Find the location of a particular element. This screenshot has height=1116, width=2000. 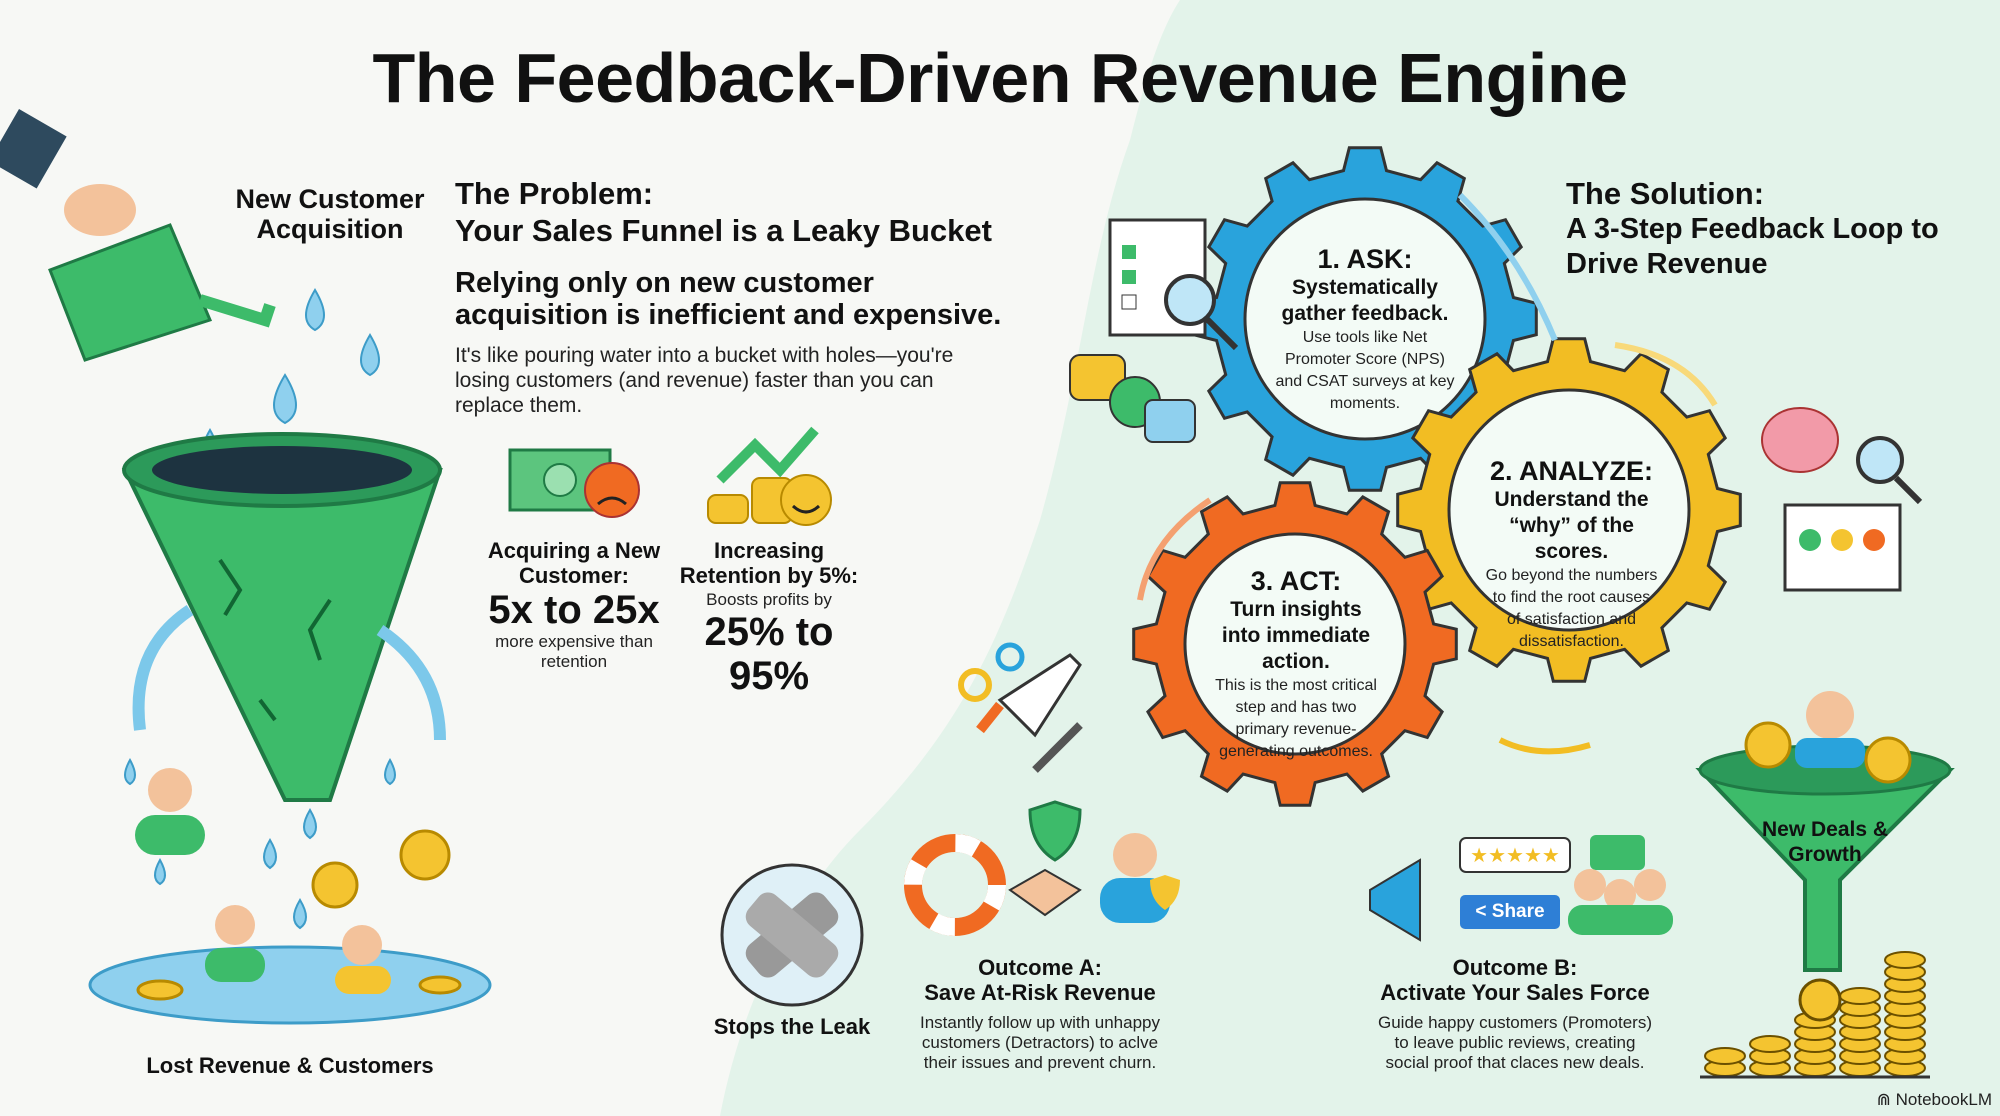

solution-subheading: A 3-Step Feedback Loop to Drive Revenue is located at coordinates (1752, 246).